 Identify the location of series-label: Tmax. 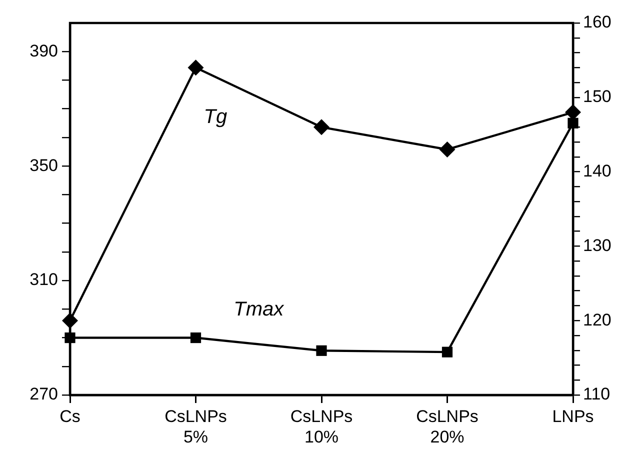
(259, 309).